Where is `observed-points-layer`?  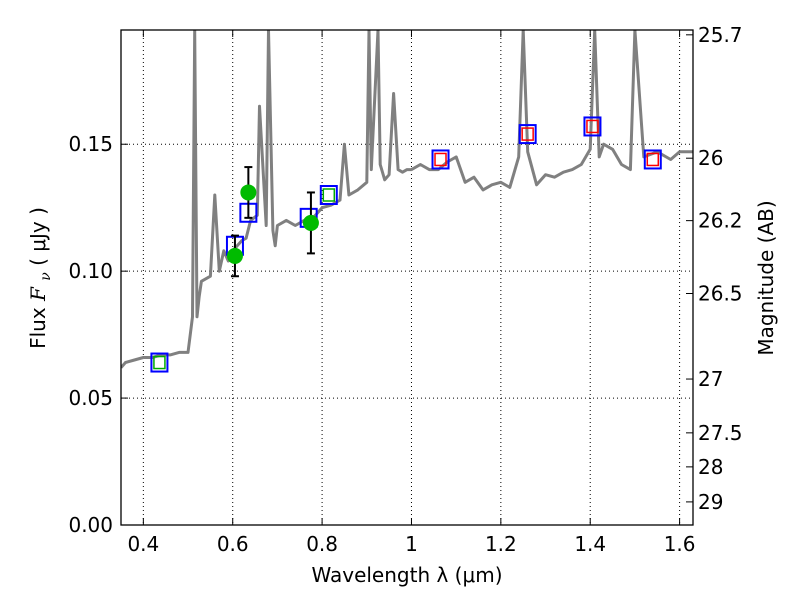
observed-points-layer is located at coordinates (272, 222).